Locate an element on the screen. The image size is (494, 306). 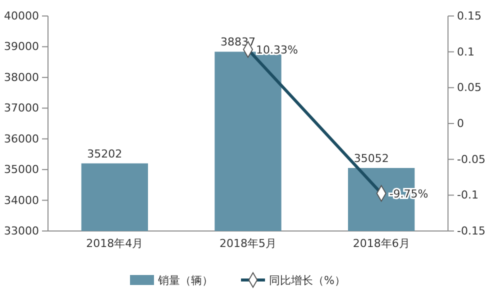
data-label: 10.33% is located at coordinates (277, 49).